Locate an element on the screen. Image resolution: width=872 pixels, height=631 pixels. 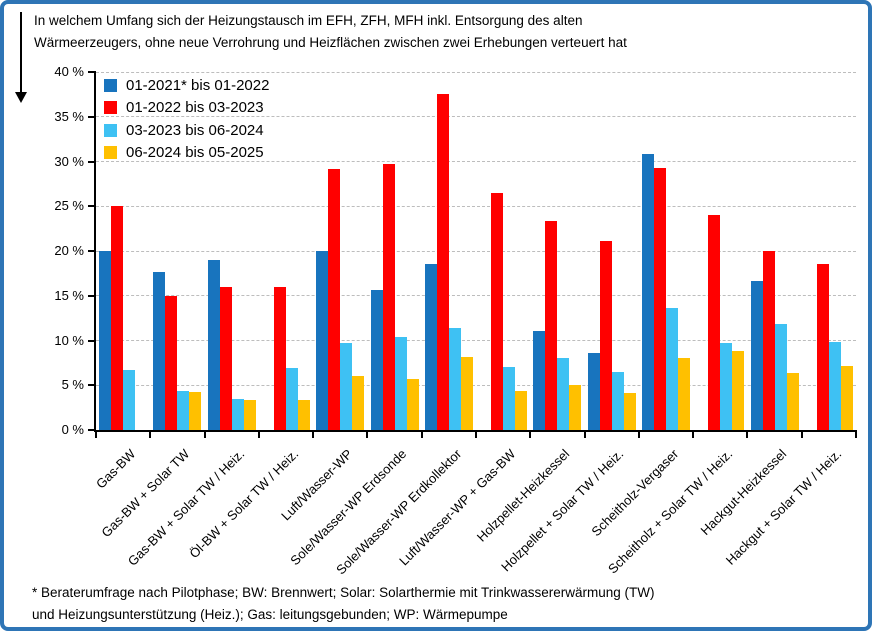
bar-series0-cat8 is located at coordinates (539, 380).